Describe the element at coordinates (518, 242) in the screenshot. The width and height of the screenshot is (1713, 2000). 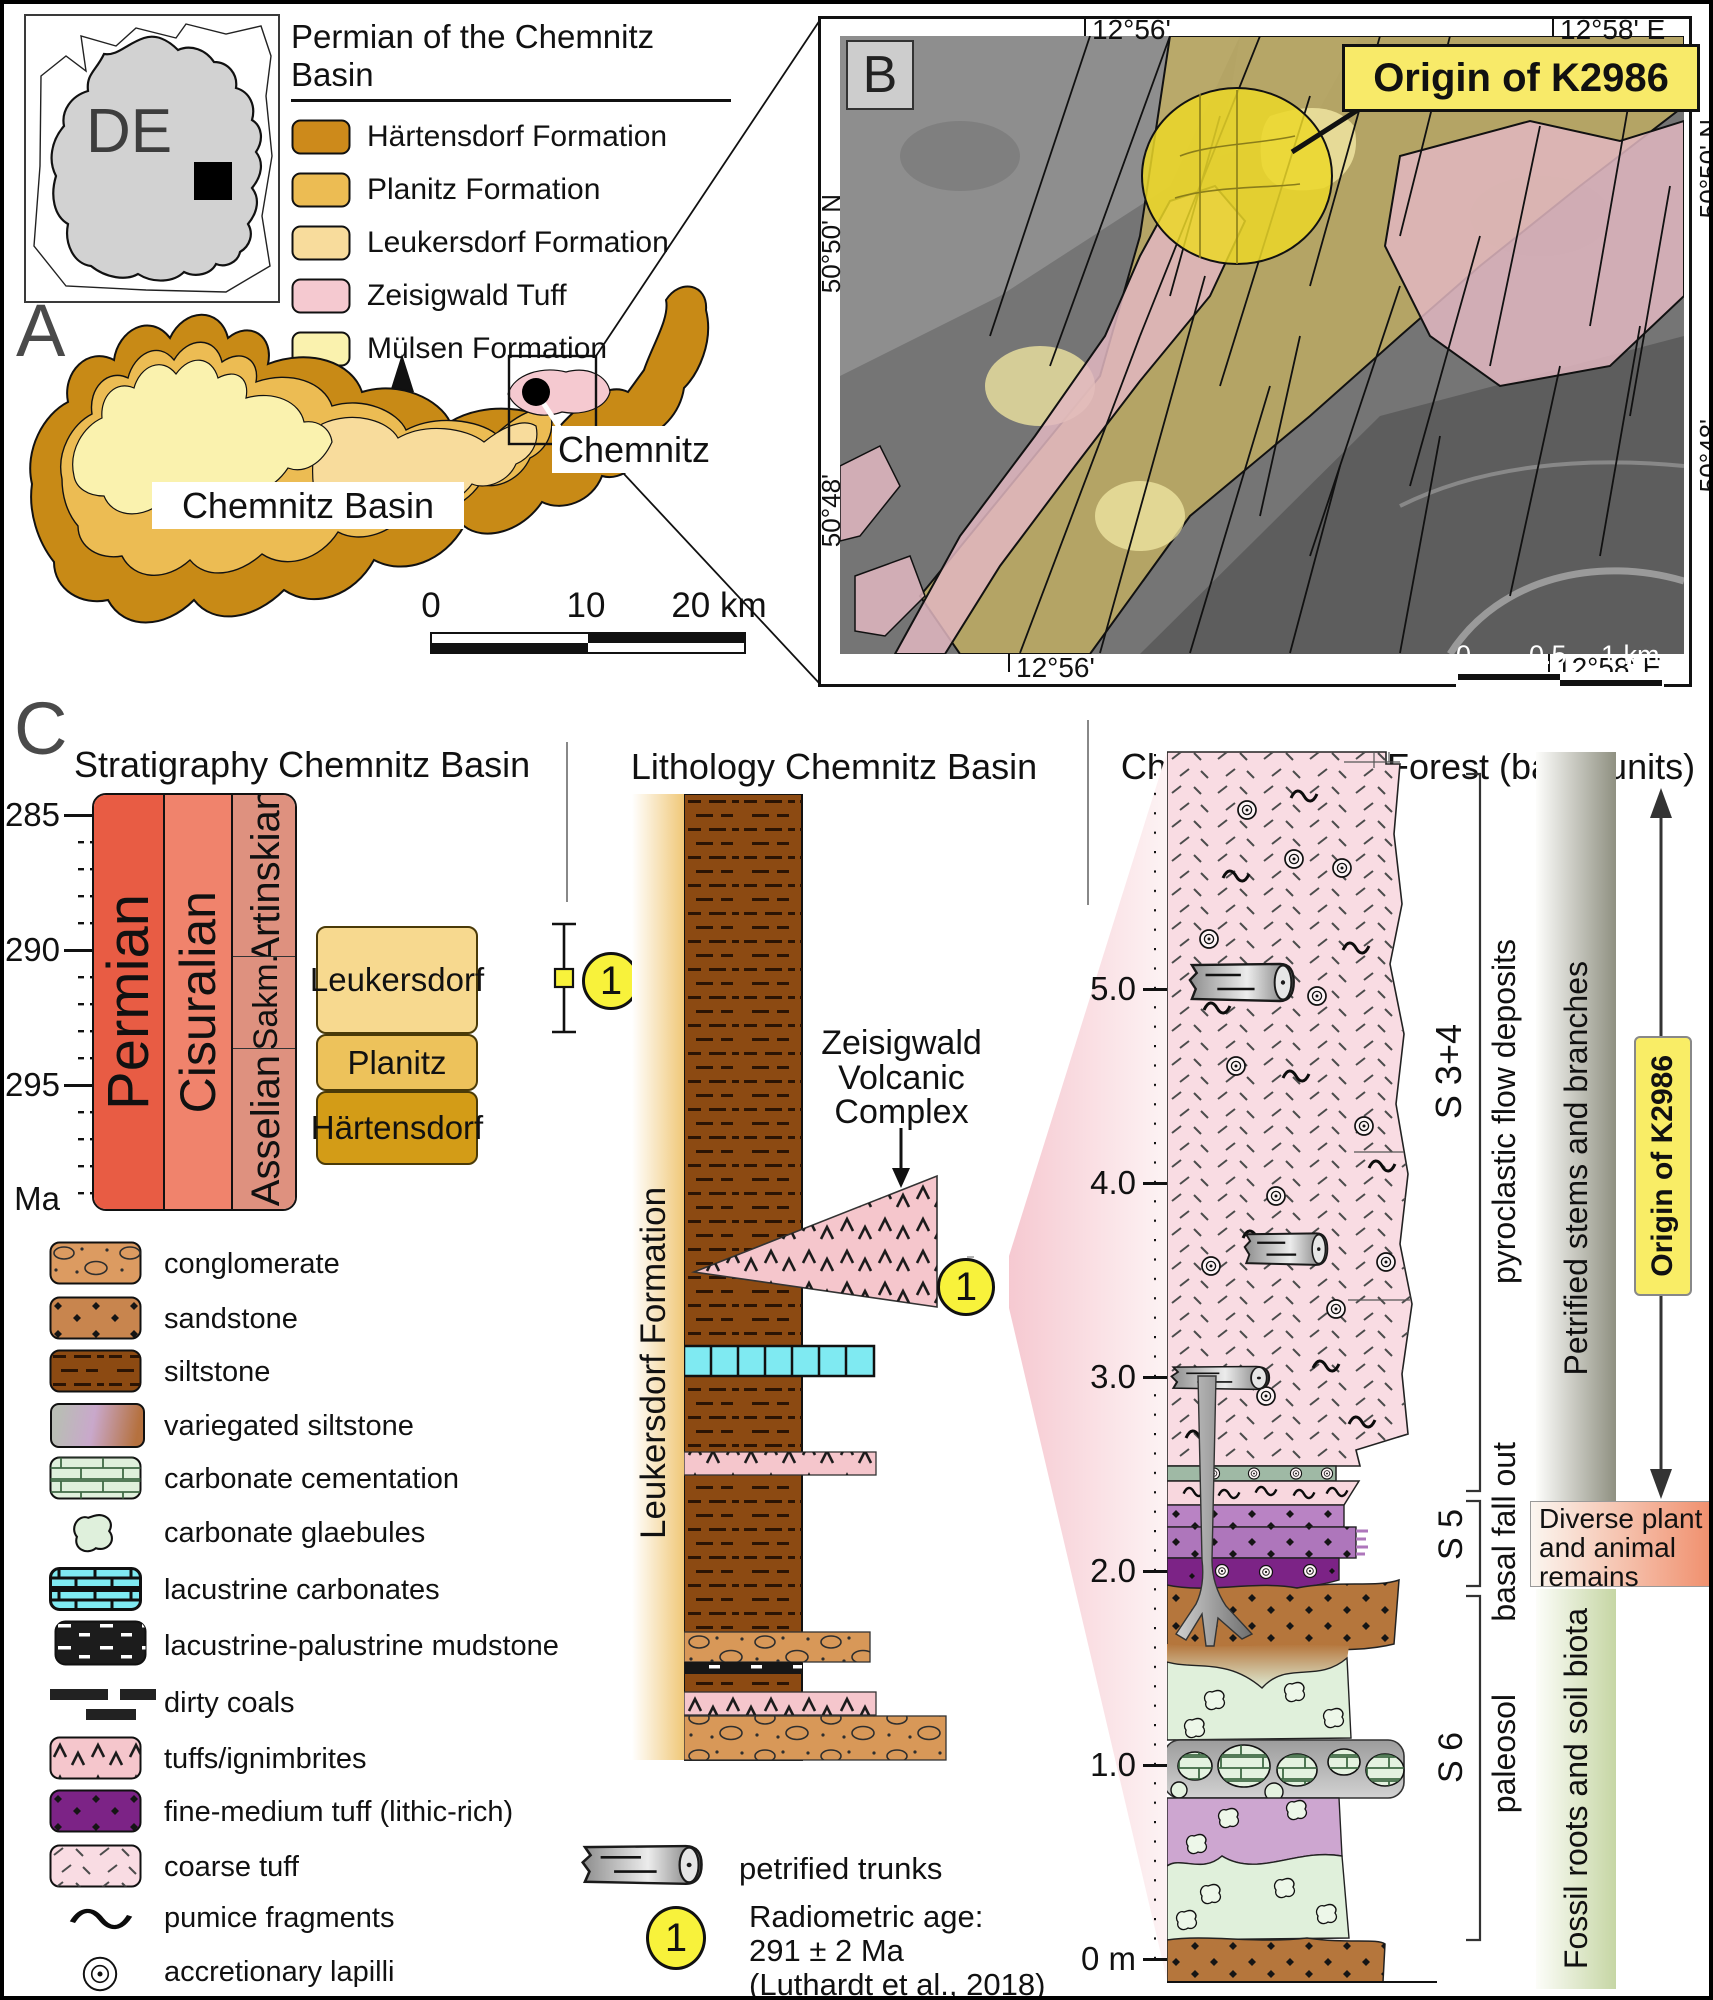
I see `legend-label: Leukersdorf Formation` at that location.